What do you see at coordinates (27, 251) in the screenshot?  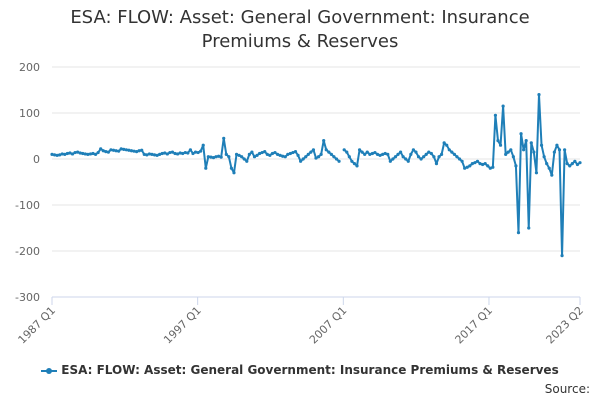 I see `y-tick-label: -200` at bounding box center [27, 251].